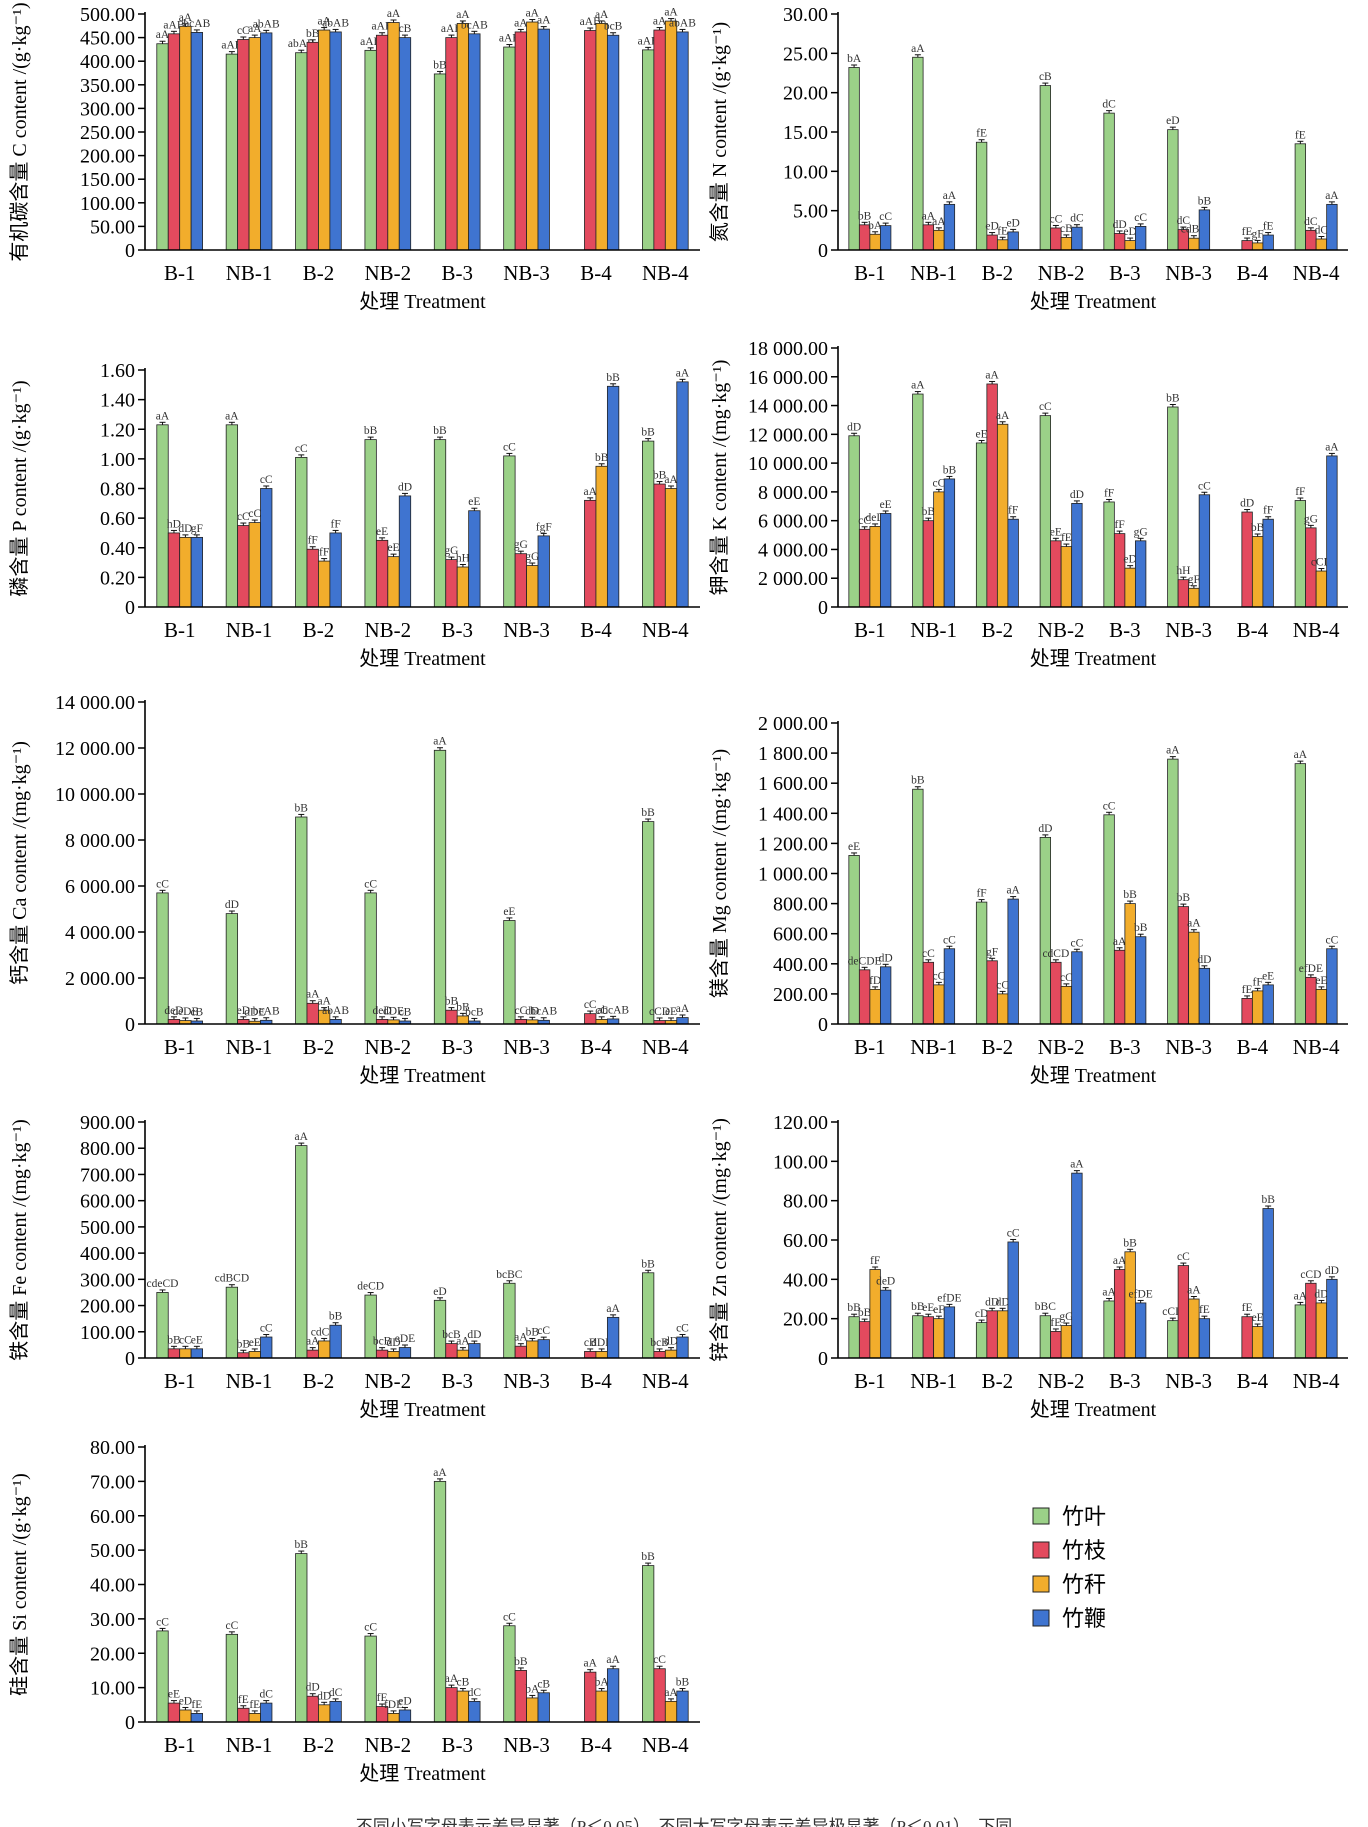 Image resolution: width=1368 pixels, height=1827 pixels. I want to click on y-tick-label: 60.00, so click(112, 1517).